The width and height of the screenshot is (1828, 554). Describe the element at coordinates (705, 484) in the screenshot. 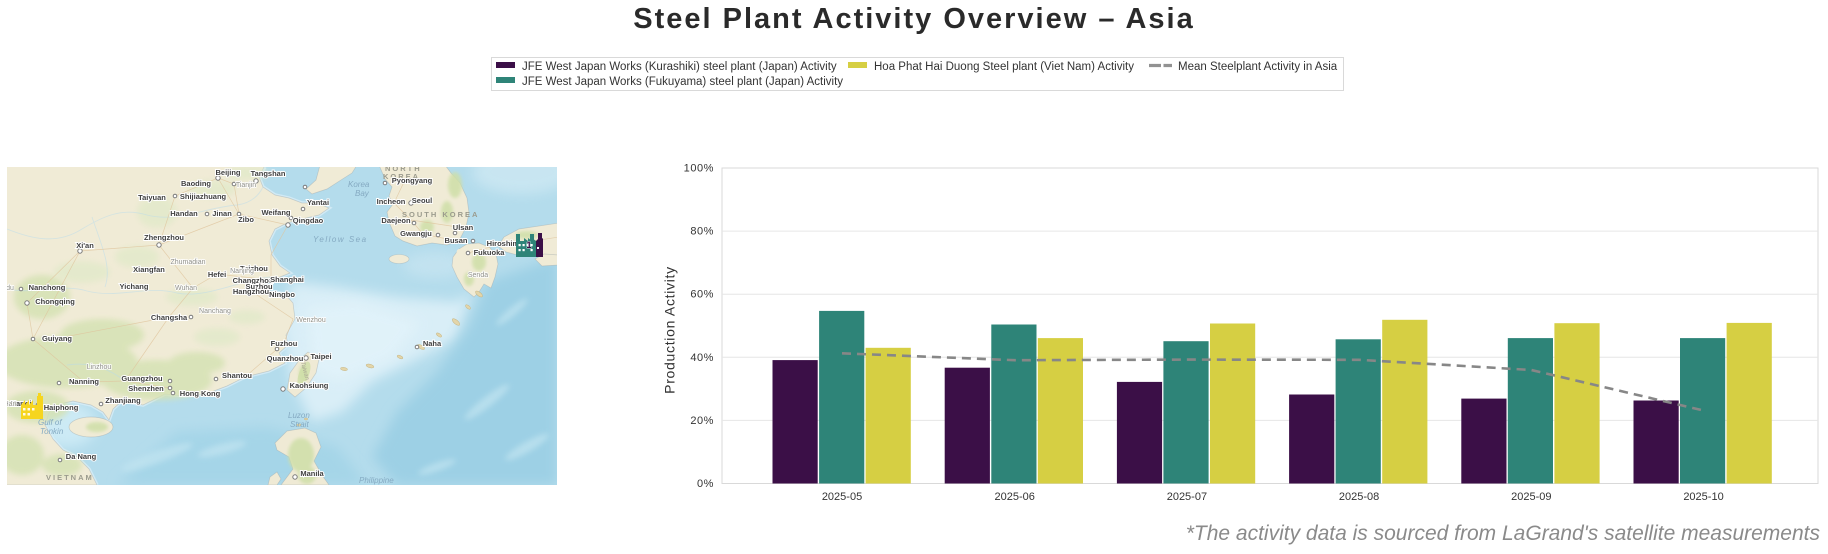

I see `svg-text: 0%` at that location.